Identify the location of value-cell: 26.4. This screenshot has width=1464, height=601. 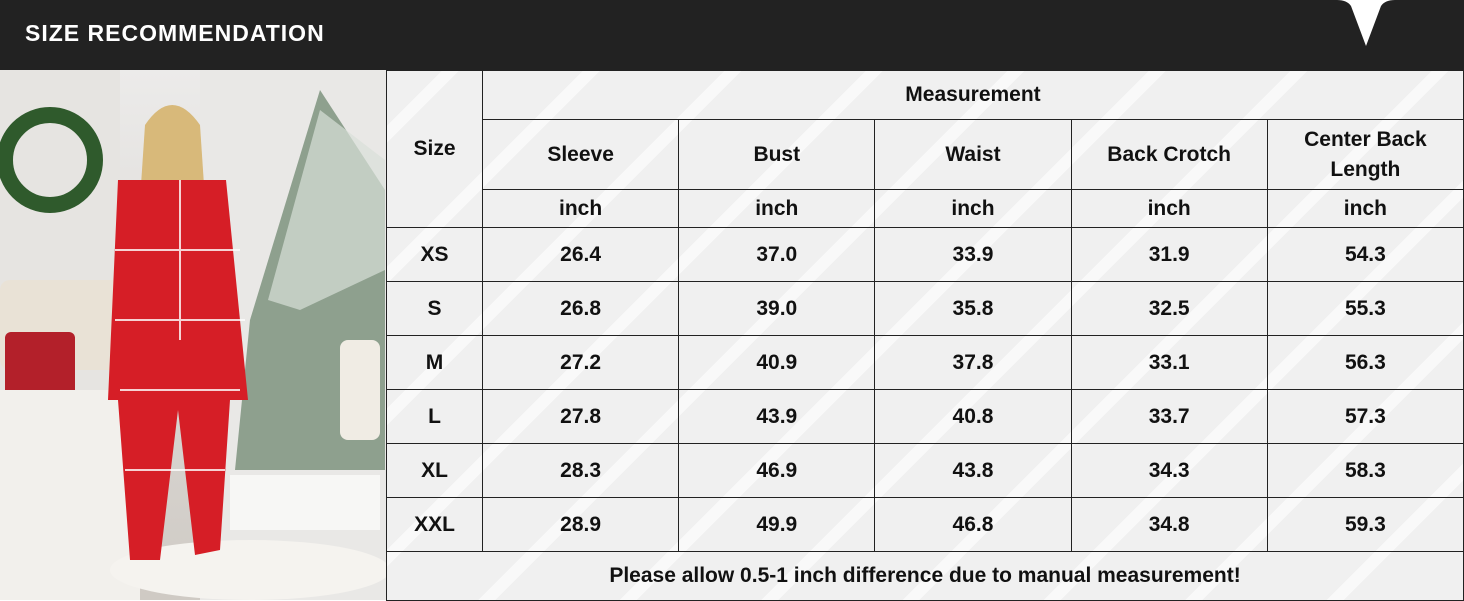
(580, 254).